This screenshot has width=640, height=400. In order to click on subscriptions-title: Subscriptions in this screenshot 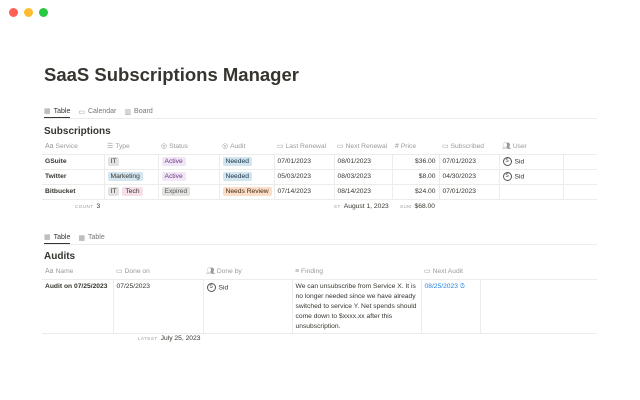, I will do `click(77, 131)`.